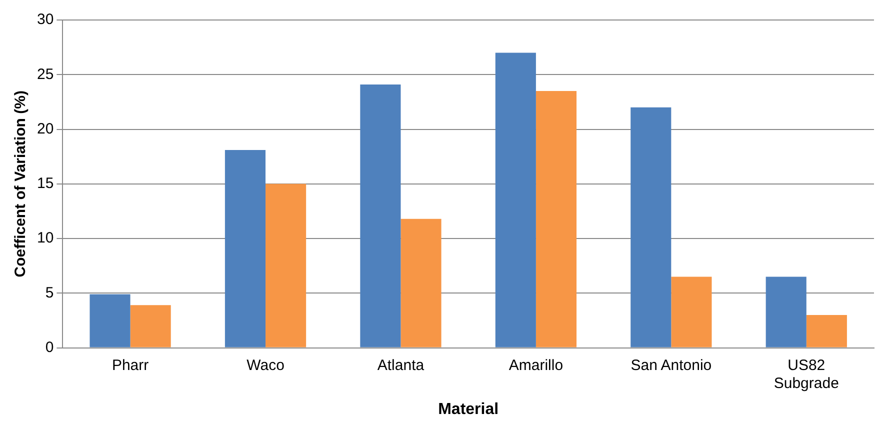  What do you see at coordinates (49, 293) in the screenshot?
I see `y-tick-label: 5` at bounding box center [49, 293].